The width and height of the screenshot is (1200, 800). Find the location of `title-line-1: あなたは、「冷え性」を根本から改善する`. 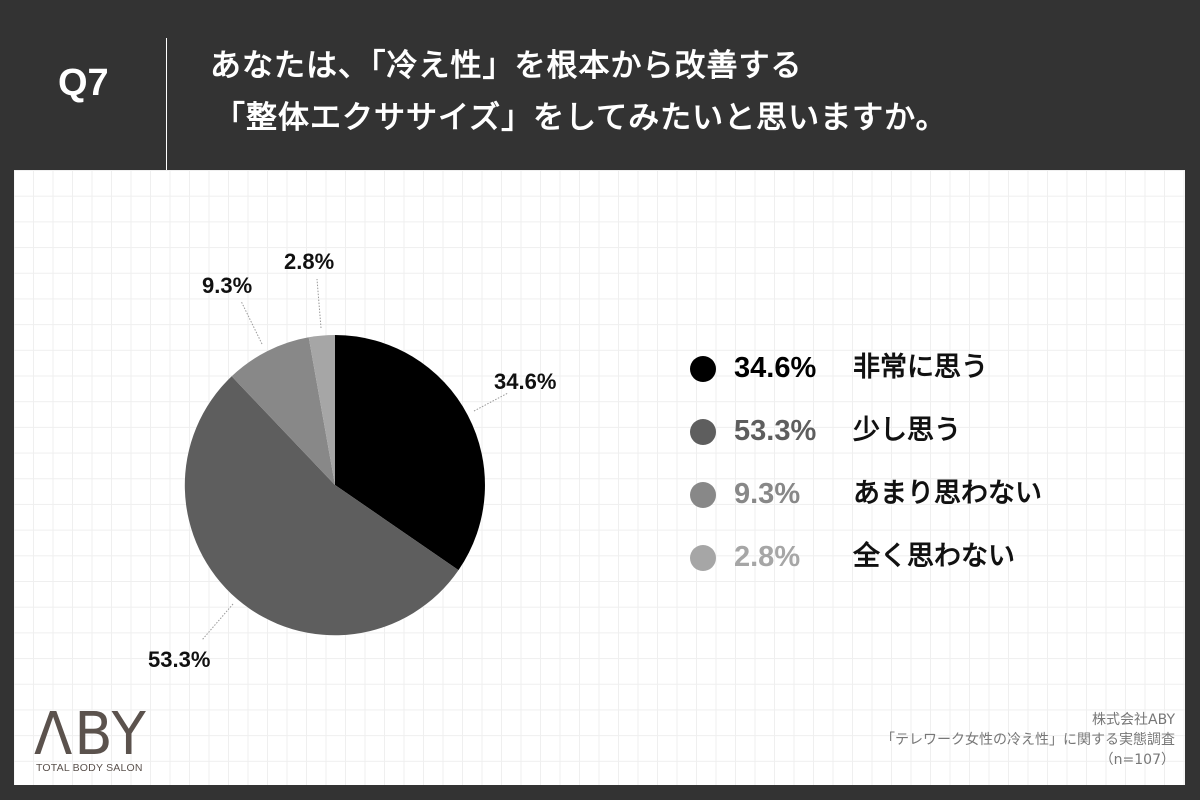

title-line-1: あなたは、「冷え性」を根本から改善する is located at coordinates (506, 66).